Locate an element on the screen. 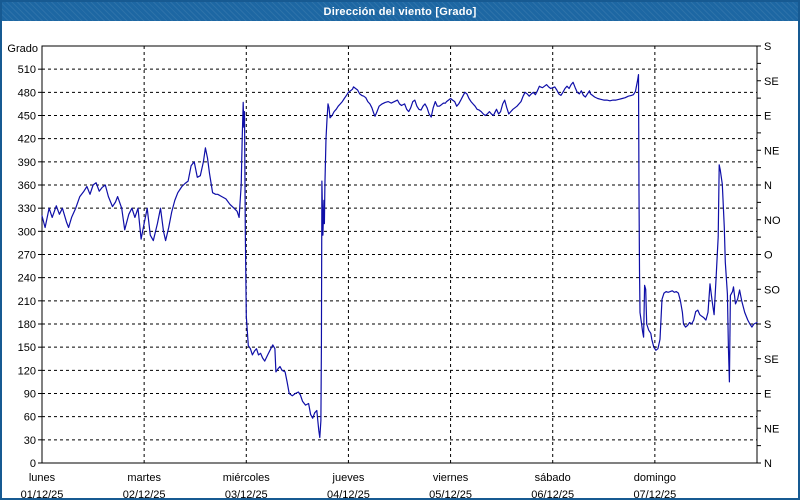 Image resolution: width=800 pixels, height=500 pixels. y-tick-label: 210 is located at coordinates (27, 302).